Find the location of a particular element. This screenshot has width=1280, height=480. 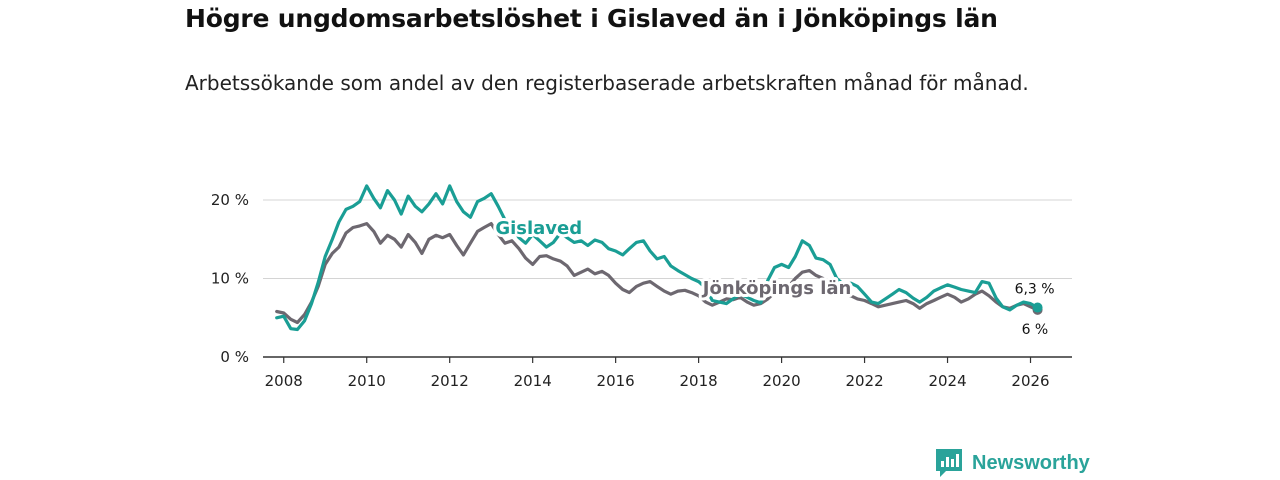

brand-logo: Newsworthy is located at coordinates (1013, 463).